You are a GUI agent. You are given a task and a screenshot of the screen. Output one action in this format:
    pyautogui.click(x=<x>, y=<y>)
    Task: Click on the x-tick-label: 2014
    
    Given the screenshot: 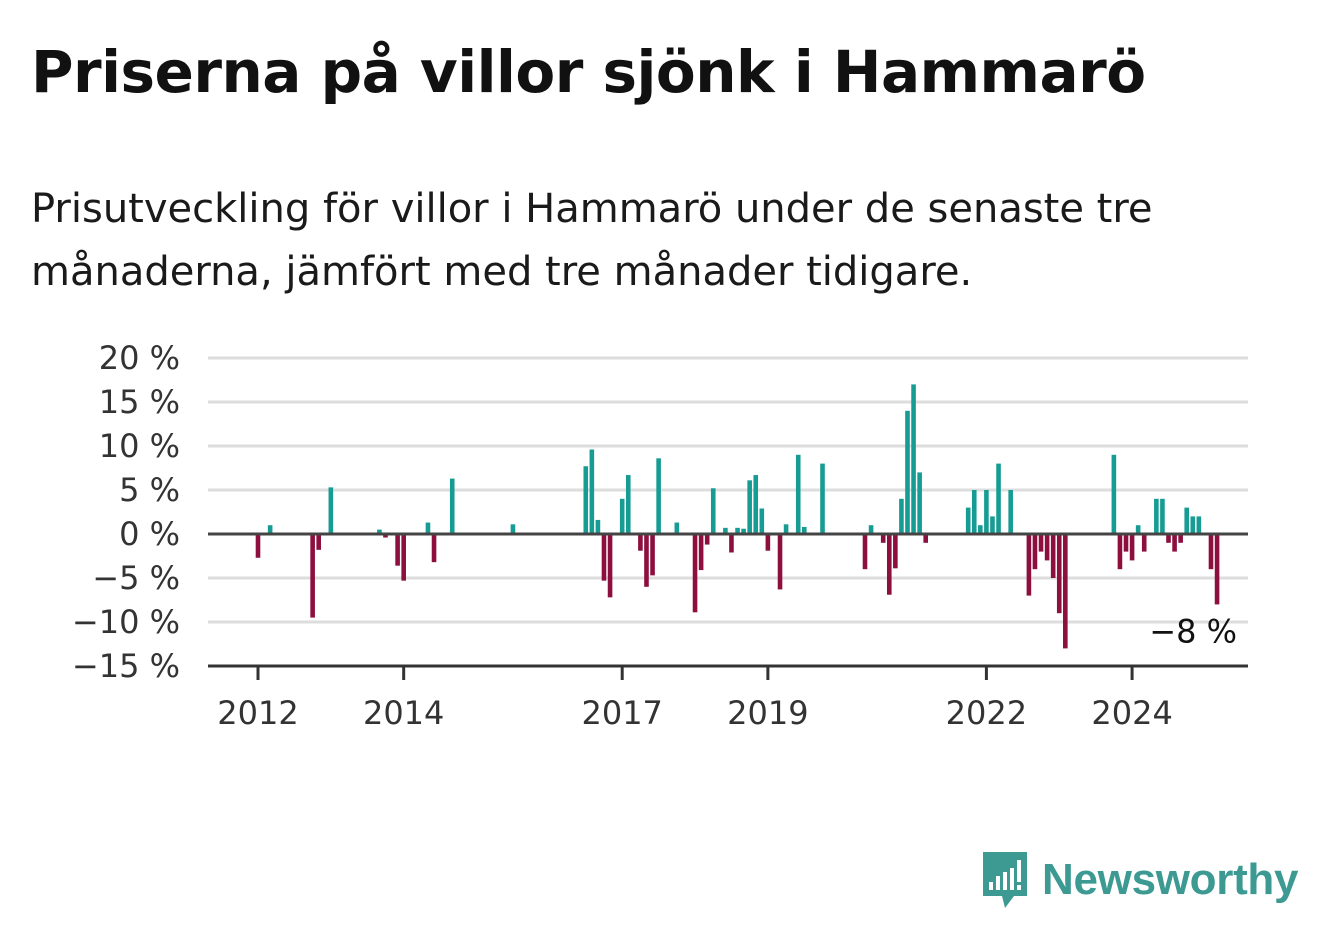 What is the action you would take?
    pyautogui.click(x=403, y=713)
    